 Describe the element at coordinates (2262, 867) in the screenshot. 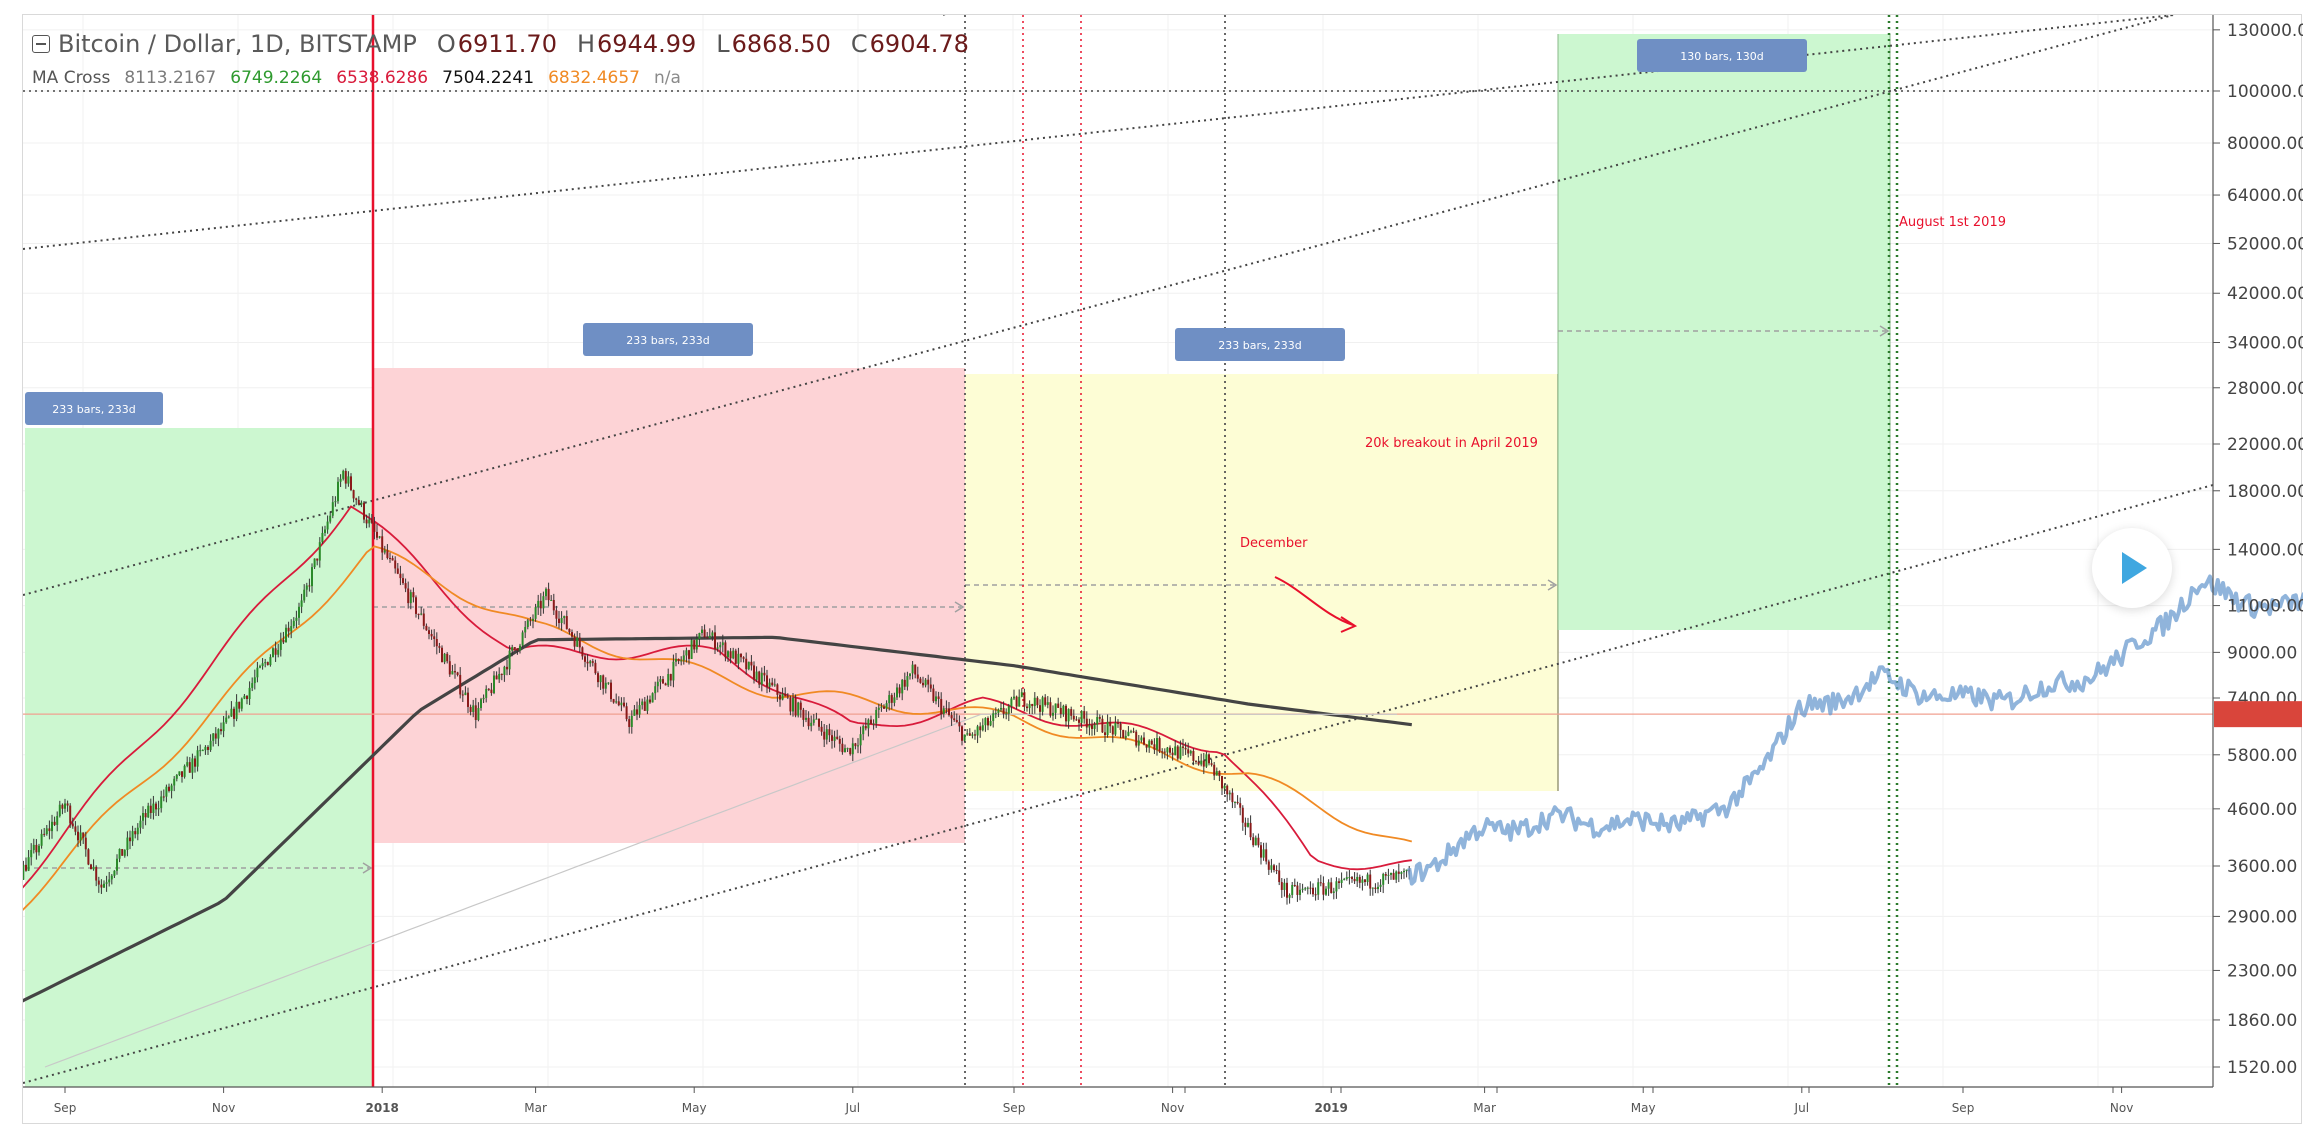

I see `price-tick-label: 3600.00` at that location.